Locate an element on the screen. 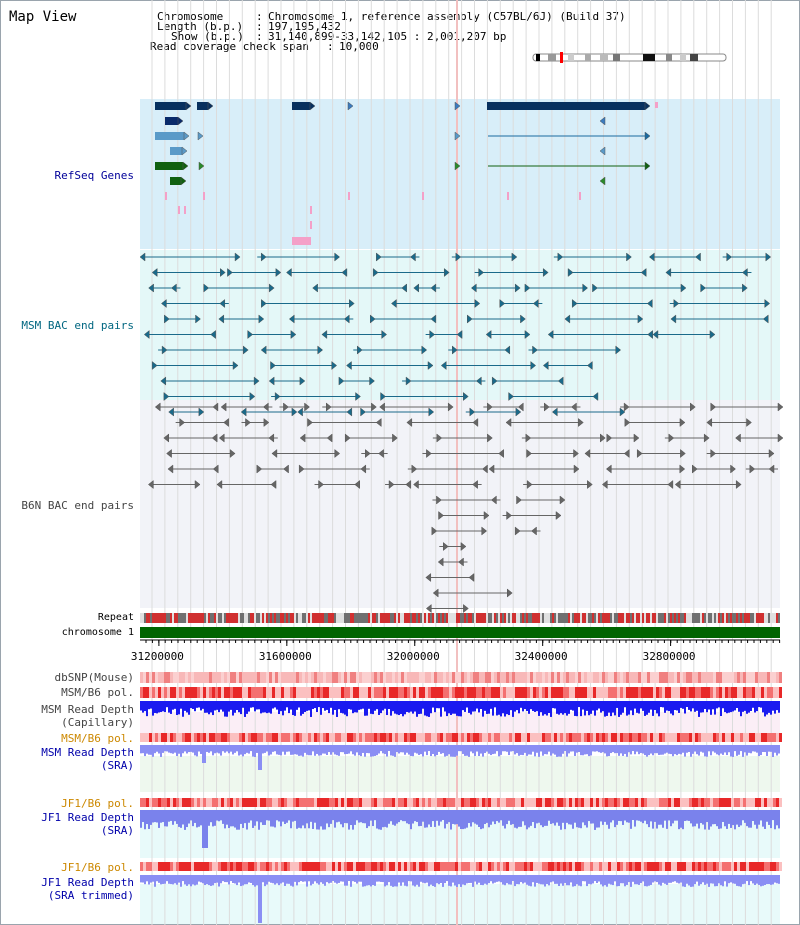 The image size is (800, 925). refseq-genes-track is located at coordinates (406, 173).